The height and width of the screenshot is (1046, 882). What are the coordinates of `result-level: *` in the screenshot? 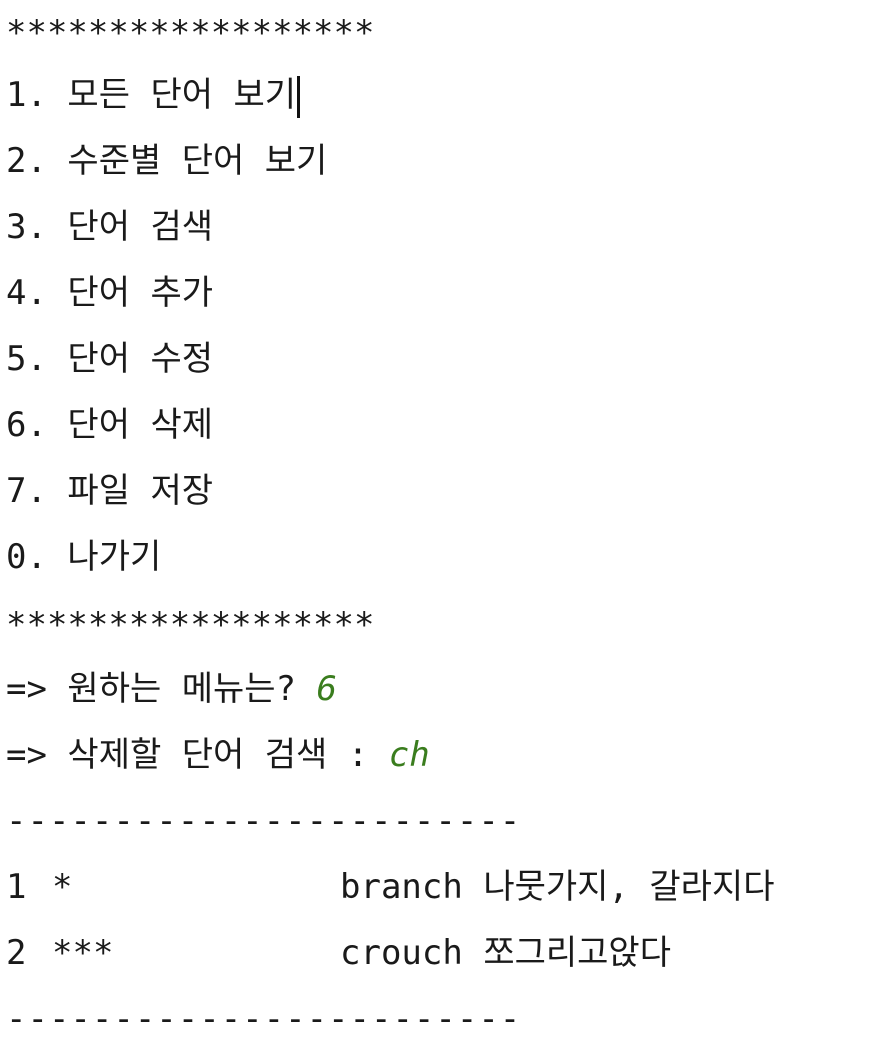 It's located at (62, 887).